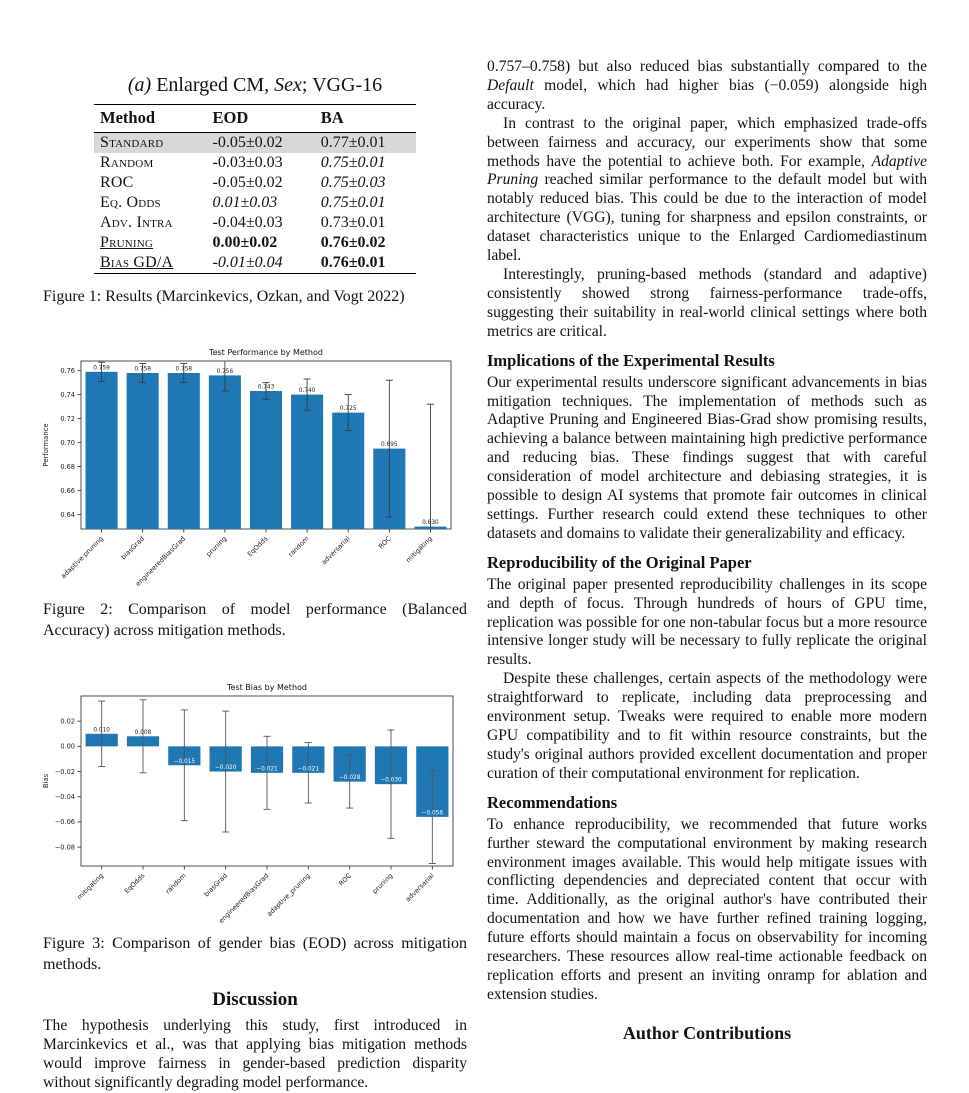  I want to click on method-cell: Random, so click(127, 162).